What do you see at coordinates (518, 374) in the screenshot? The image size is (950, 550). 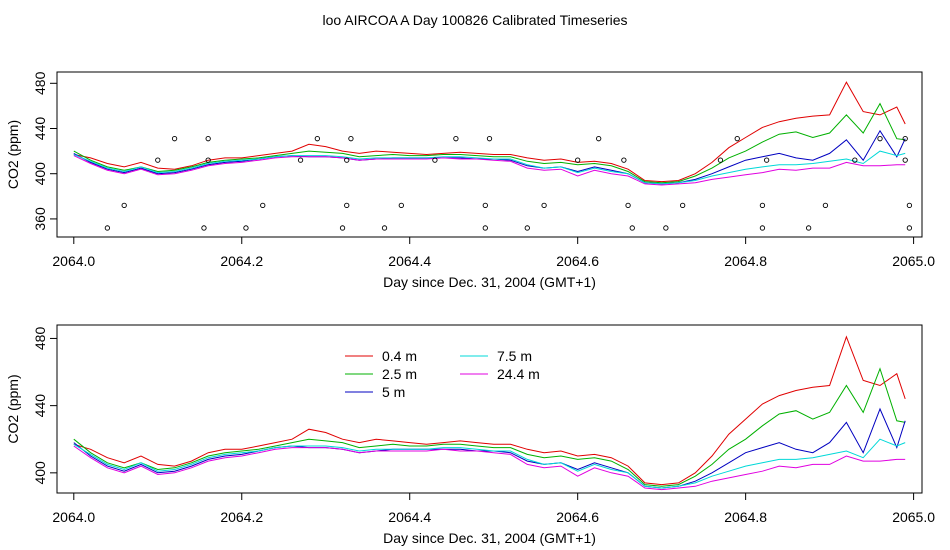 I see `legend-label: 24.4 m` at bounding box center [518, 374].